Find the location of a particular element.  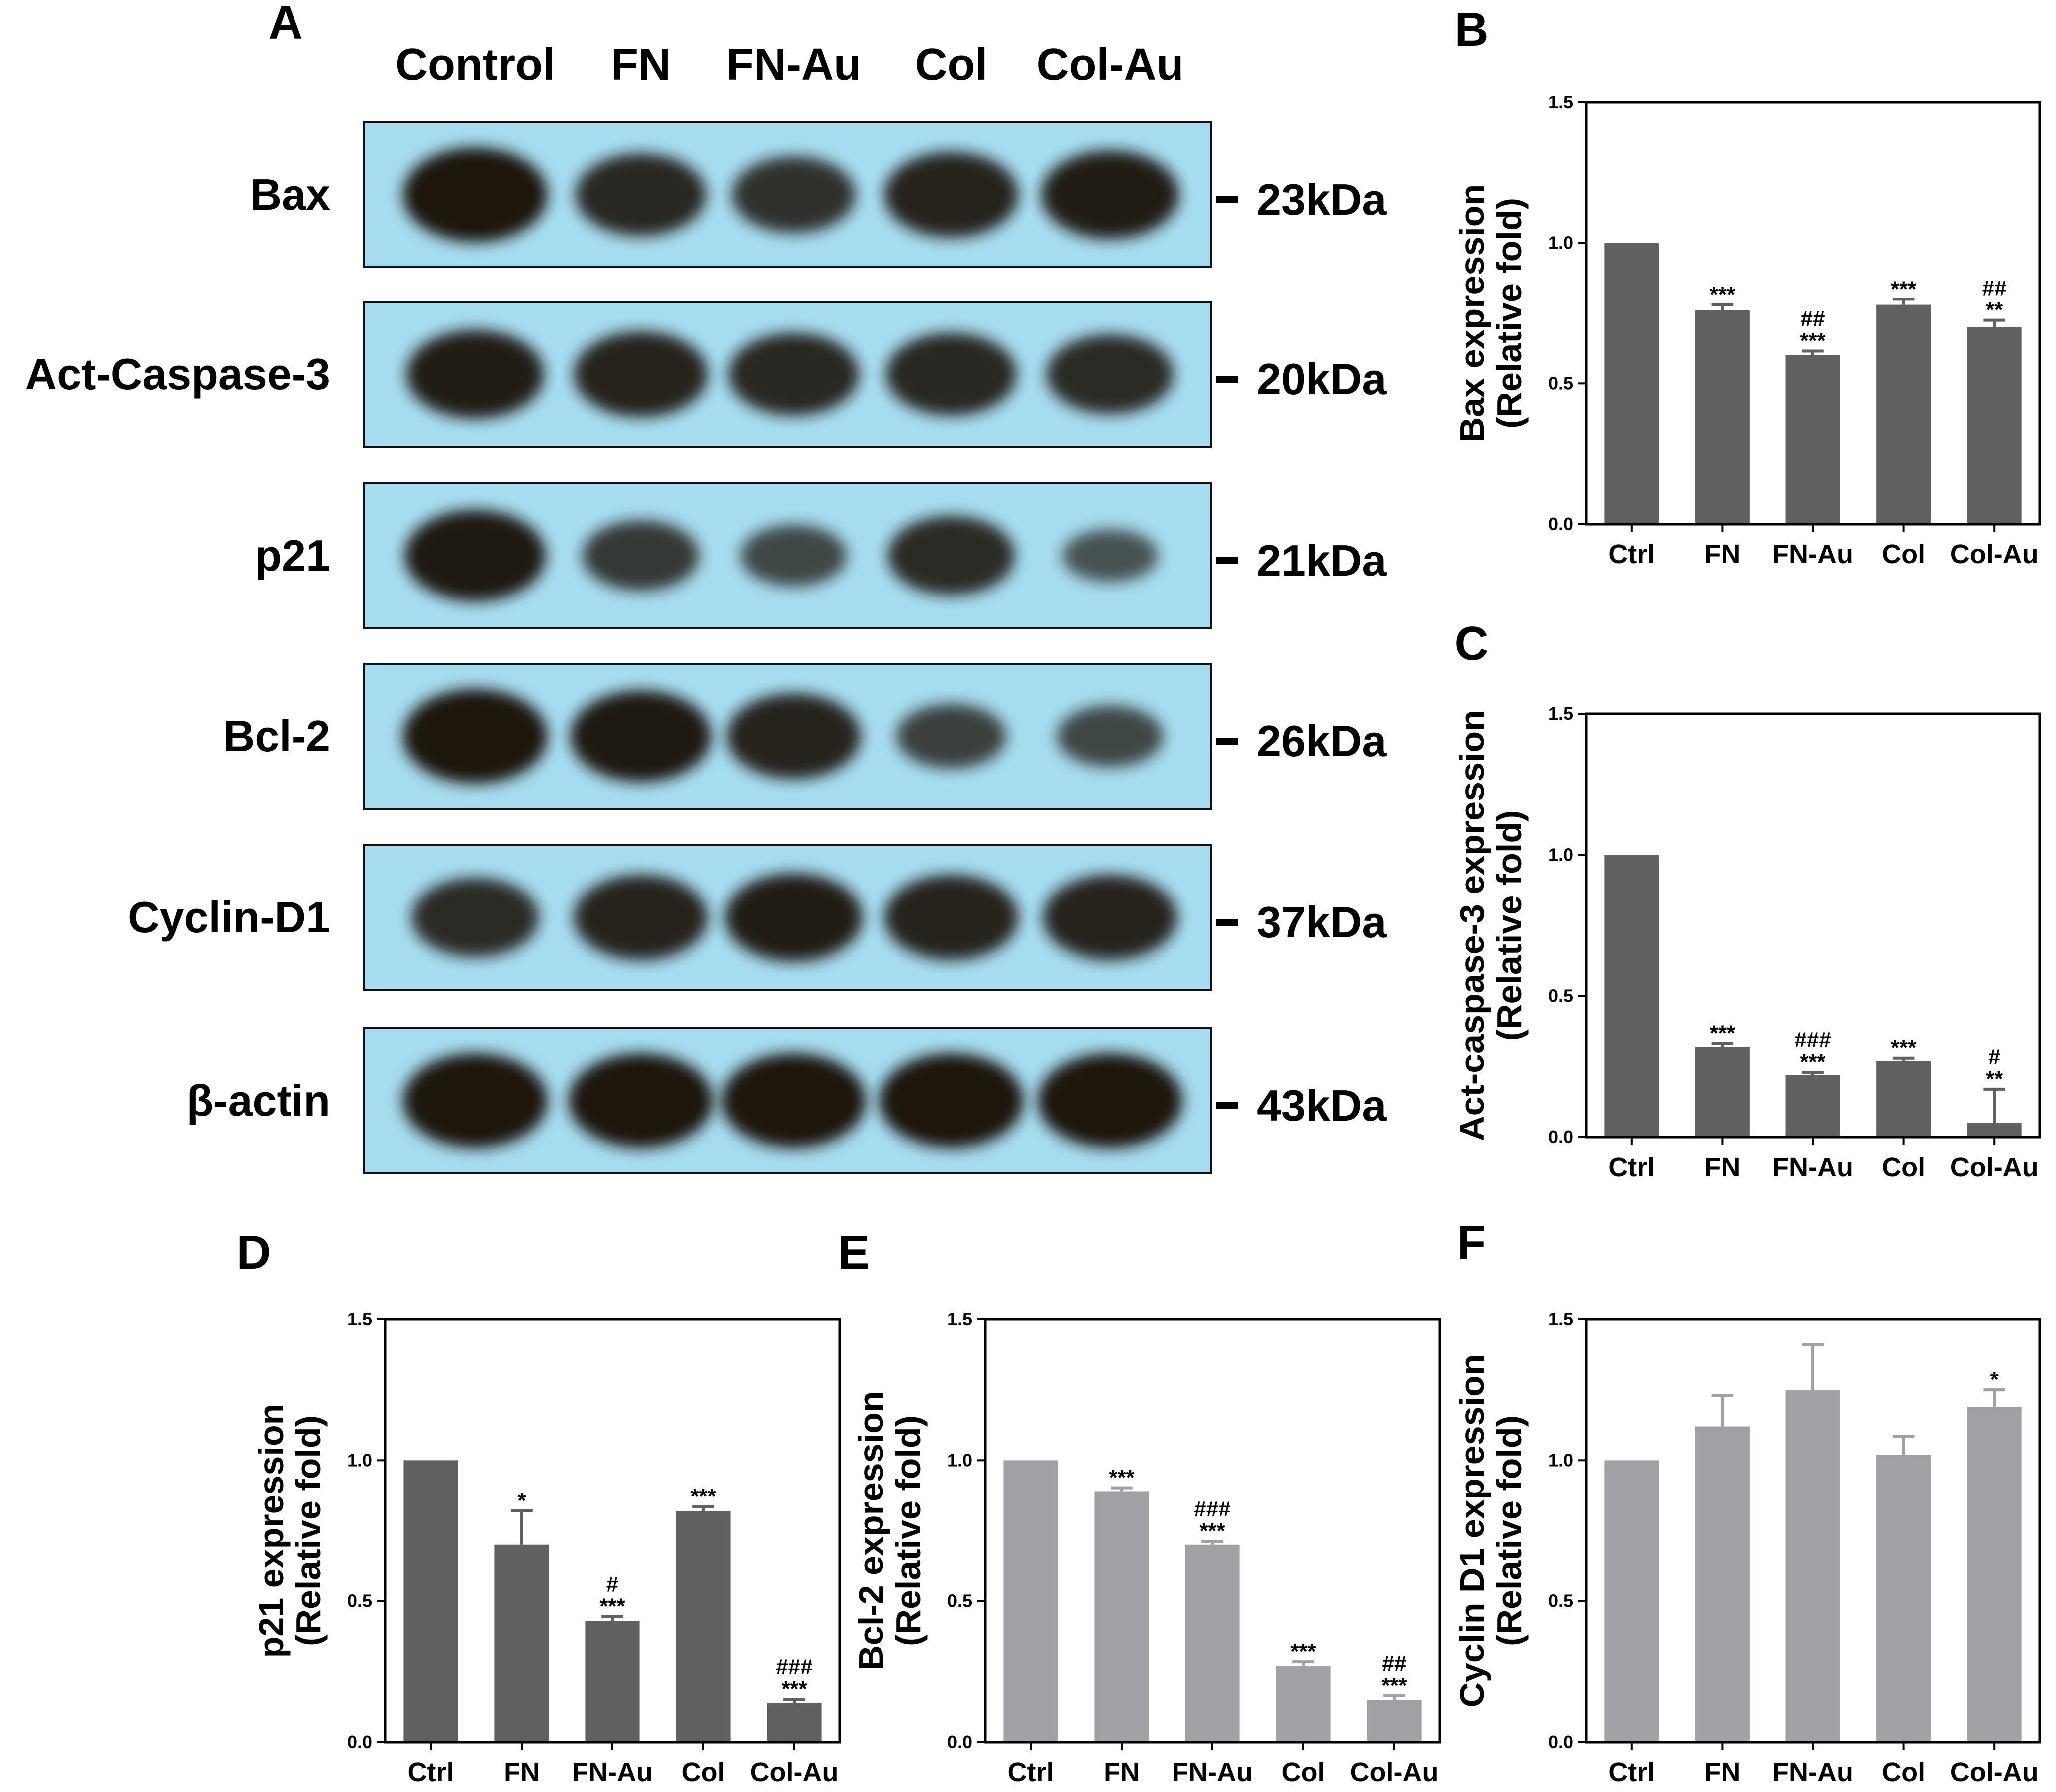

blot-row: Cyclin-D1 37kDa is located at coordinates (757, 917).